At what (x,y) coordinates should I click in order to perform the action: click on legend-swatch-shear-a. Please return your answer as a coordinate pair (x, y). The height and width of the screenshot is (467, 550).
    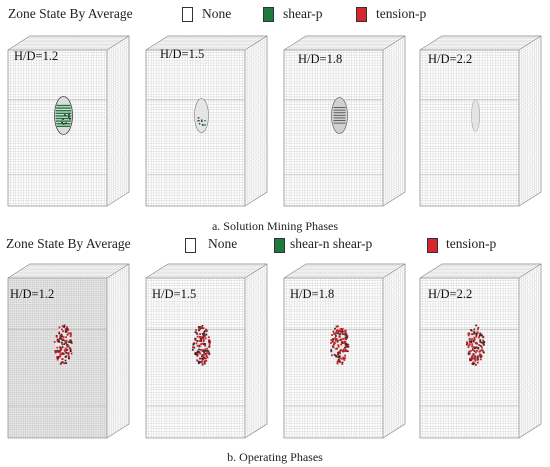
    Looking at the image, I should click on (268, 14).